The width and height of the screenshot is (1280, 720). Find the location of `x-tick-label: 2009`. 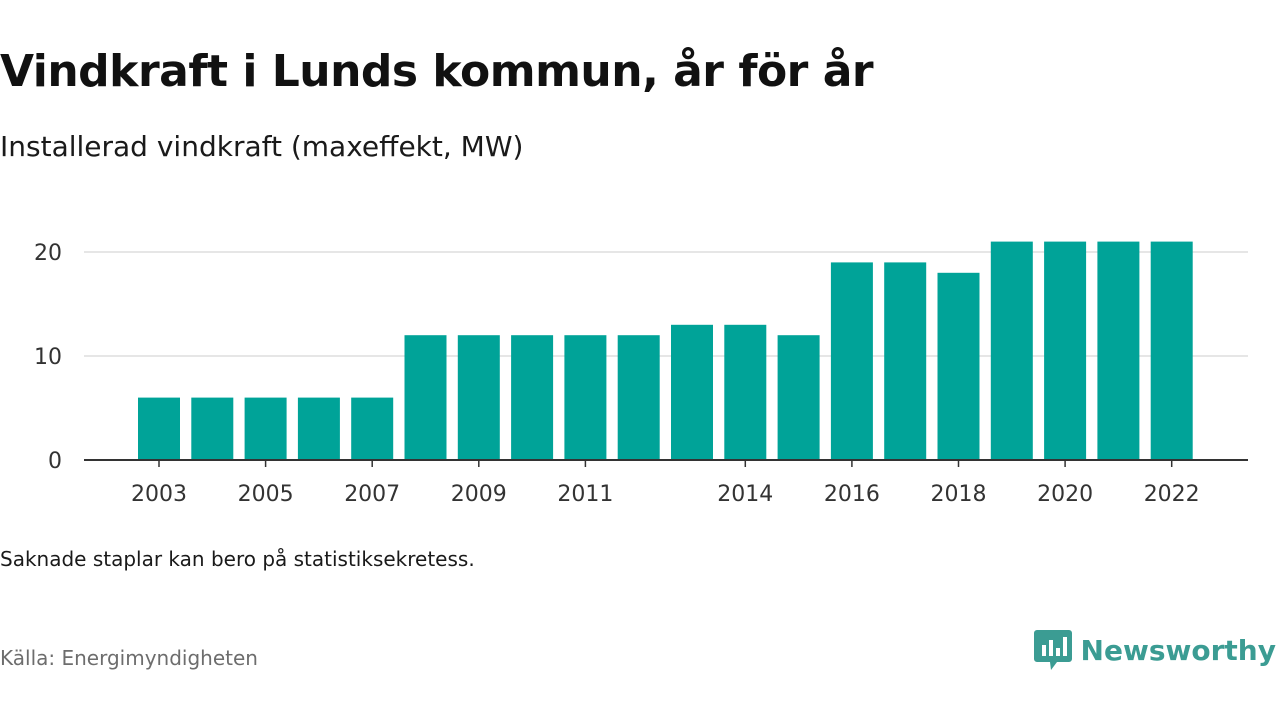

x-tick-label: 2009 is located at coordinates (479, 494).